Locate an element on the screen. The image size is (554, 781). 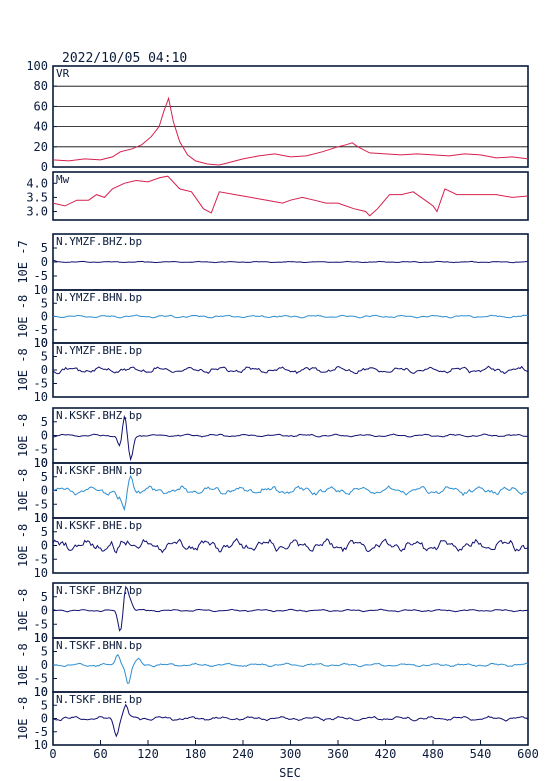
xtick-label: 0 is located at coordinates (52, 754).